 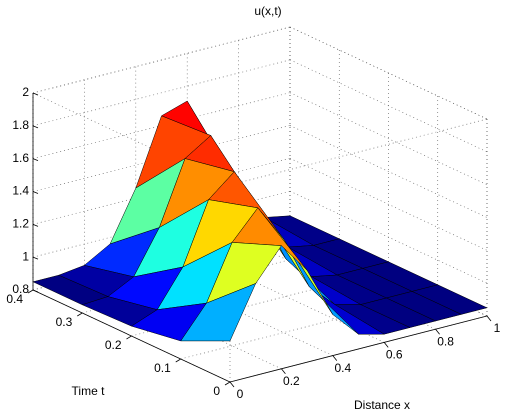 What do you see at coordinates (445, 341) in the screenshot?
I see `x-tick-label: 0.8` at bounding box center [445, 341].